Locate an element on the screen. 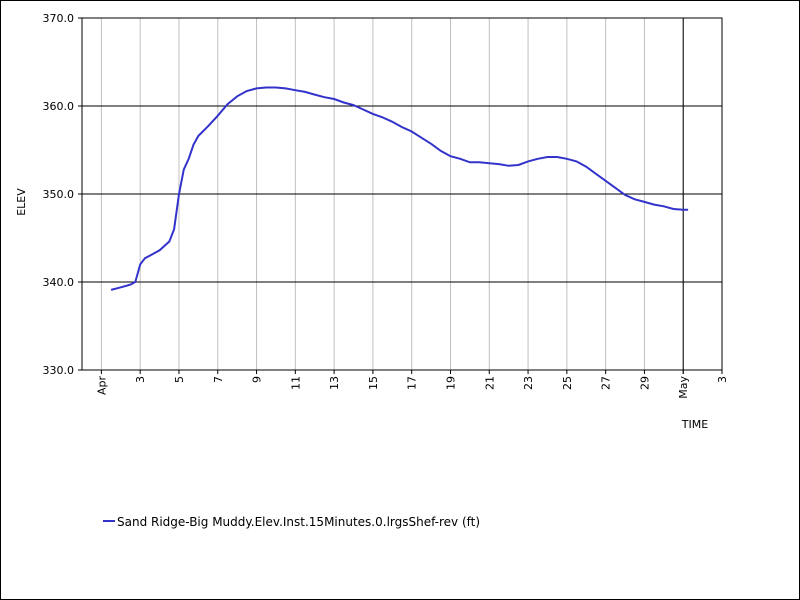  x-axis-ticks: Apr 3 5 7 9 11 13 15 17 19 21 23 25 27 29 May 3 is located at coordinates (412, 384).